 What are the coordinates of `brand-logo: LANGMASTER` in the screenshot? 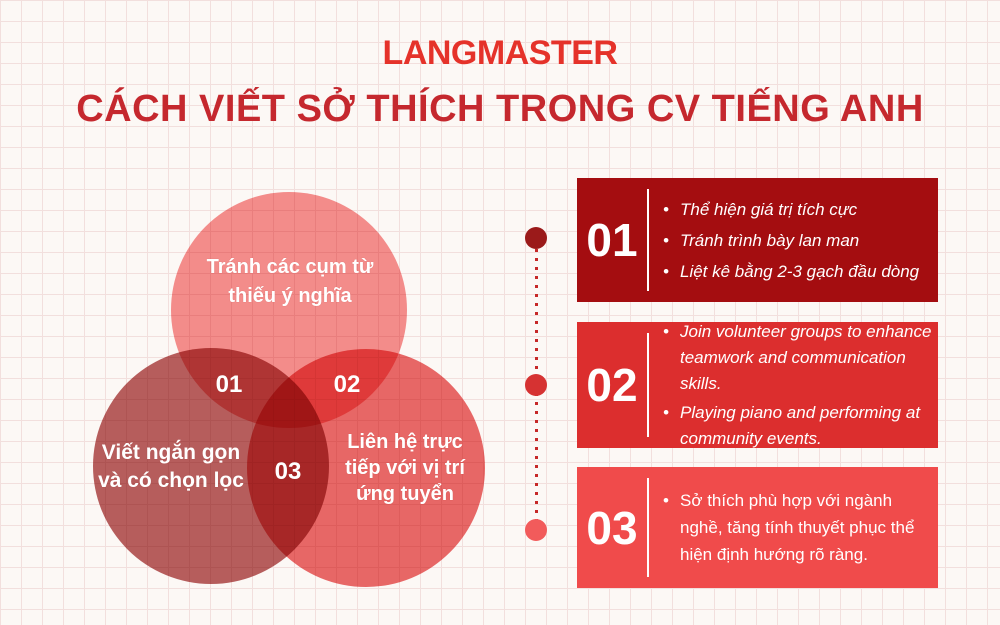 It's located at (500, 53).